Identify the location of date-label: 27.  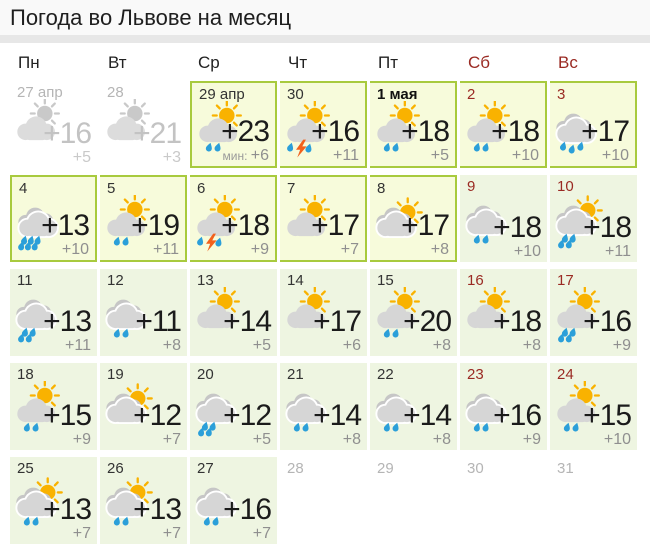
(205, 469).